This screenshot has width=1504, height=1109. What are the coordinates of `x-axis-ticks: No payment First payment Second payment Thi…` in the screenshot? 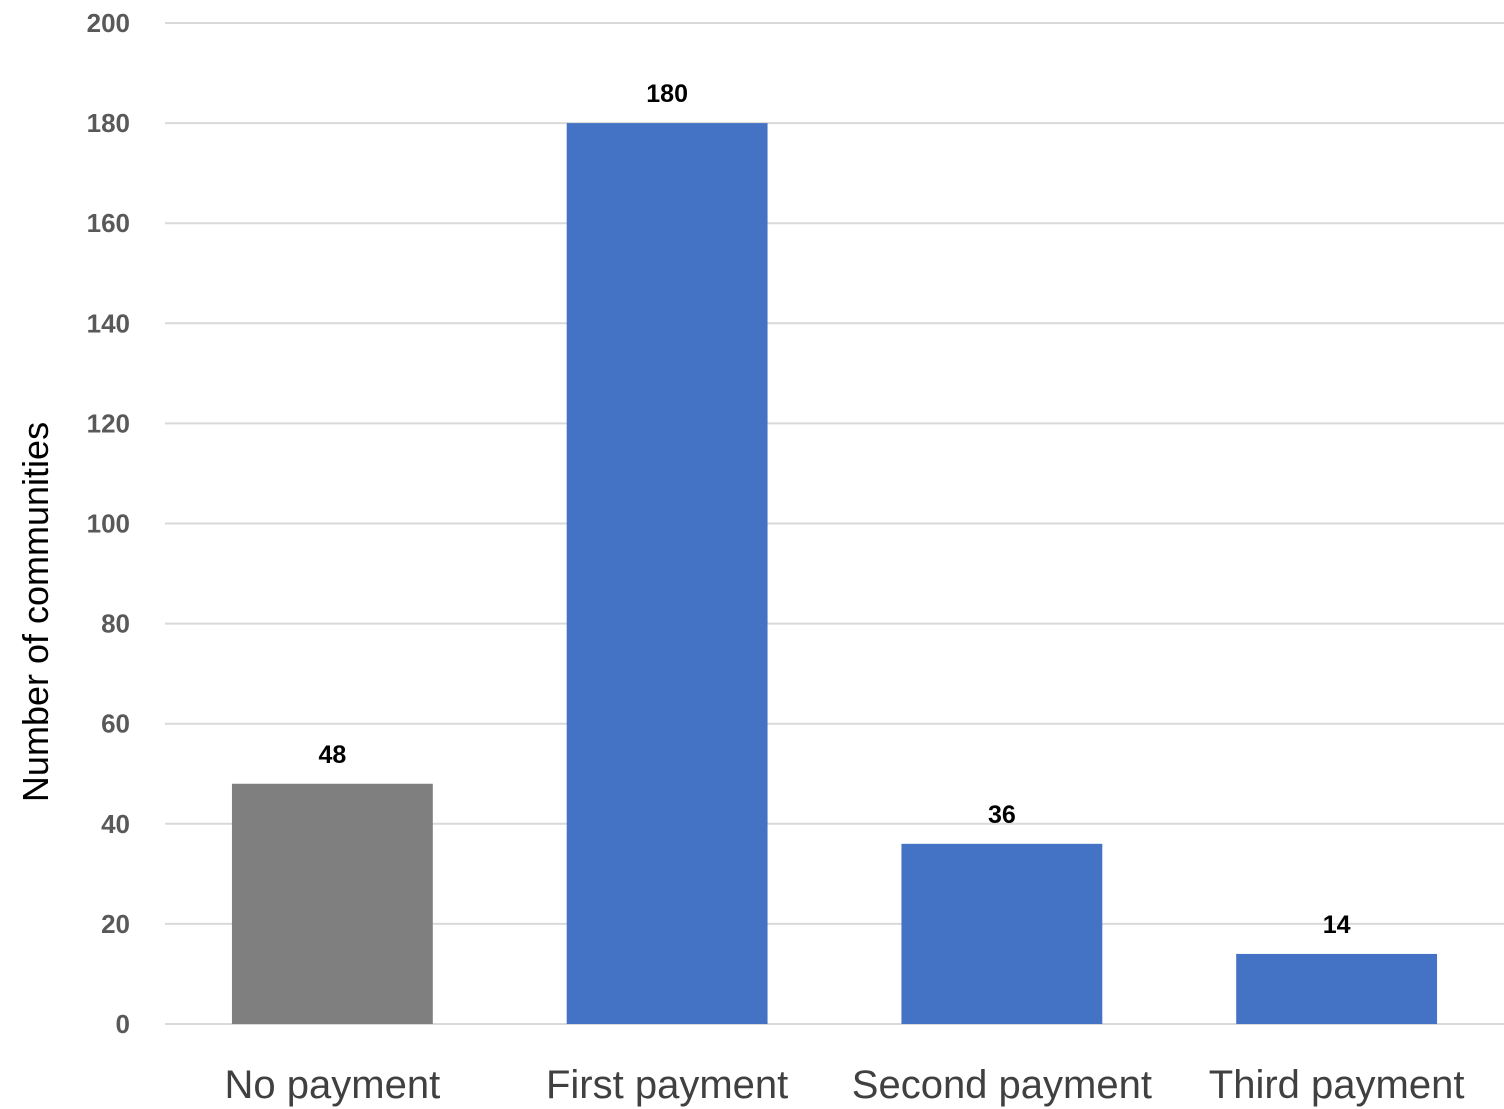 It's located at (845, 1085).